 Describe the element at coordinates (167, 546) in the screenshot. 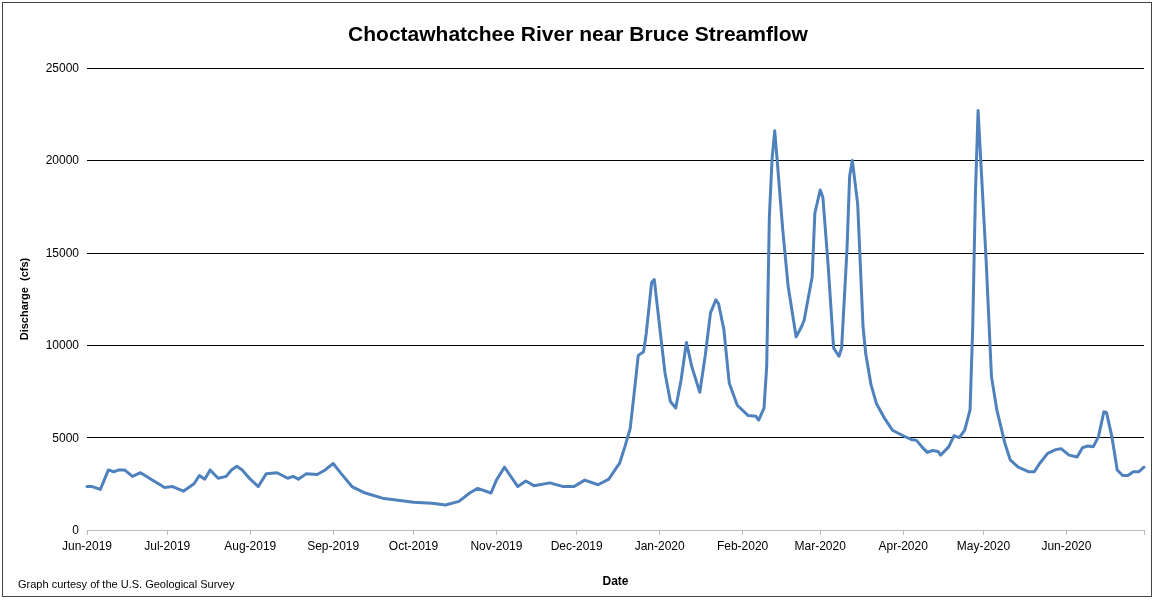

I see `x-tick-label: Jul-2019` at that location.